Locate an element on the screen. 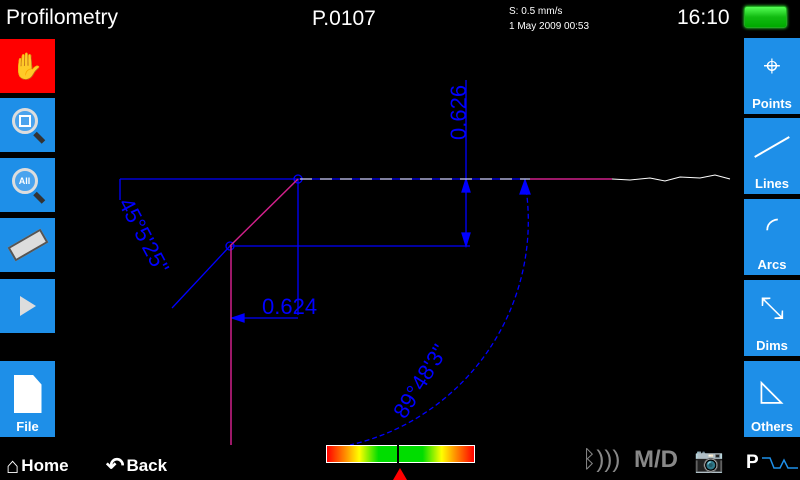  dims-label: Dims is located at coordinates (772, 345).